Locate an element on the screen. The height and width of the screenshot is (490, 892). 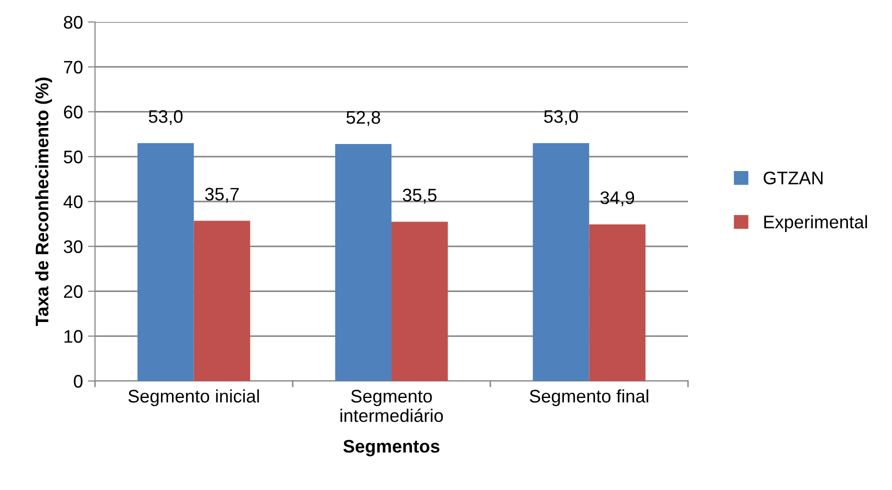
data-label: 34,9 is located at coordinates (617, 198).